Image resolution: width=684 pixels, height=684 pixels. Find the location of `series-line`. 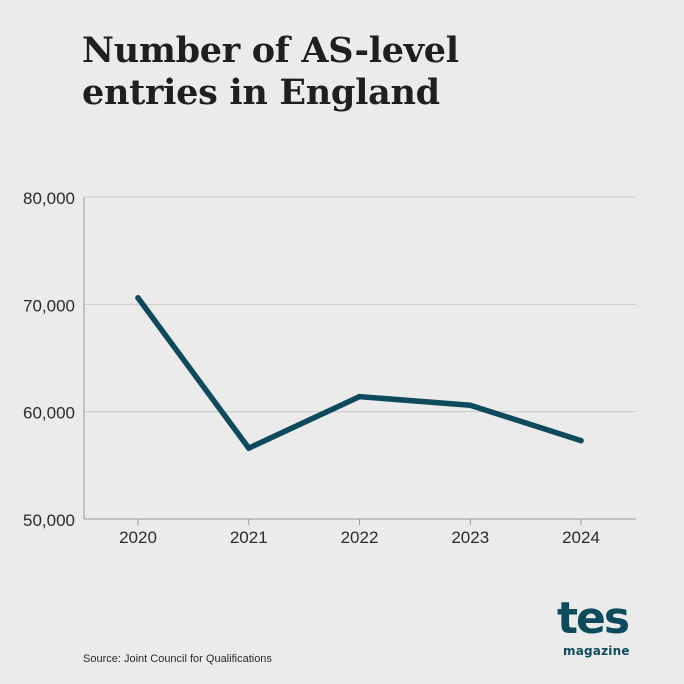

series-line is located at coordinates (359, 373).